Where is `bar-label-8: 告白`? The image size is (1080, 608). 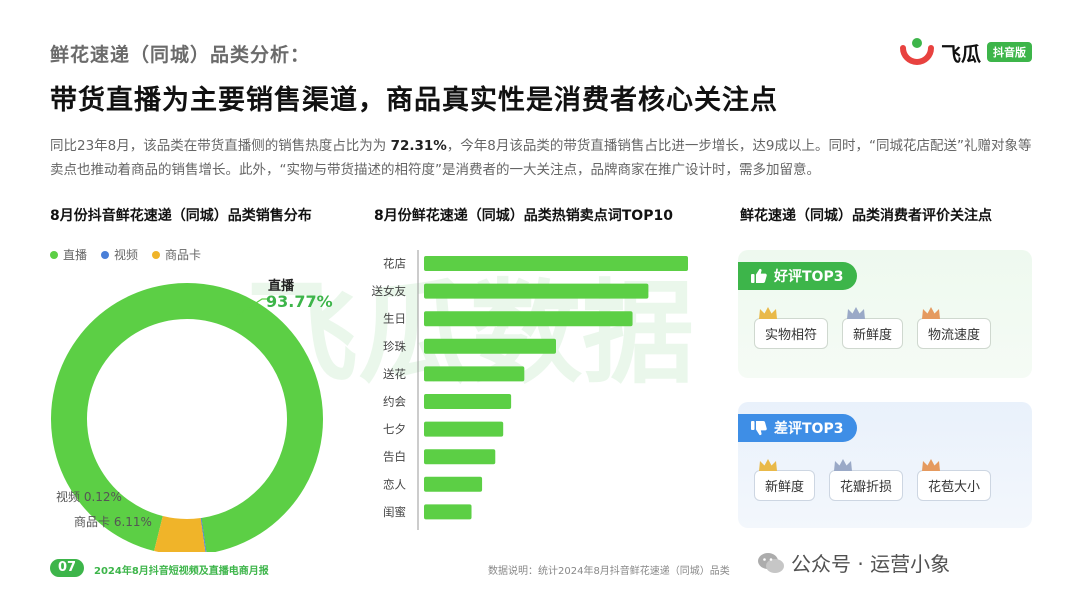 bar-label-8: 告白 is located at coordinates (394, 457).